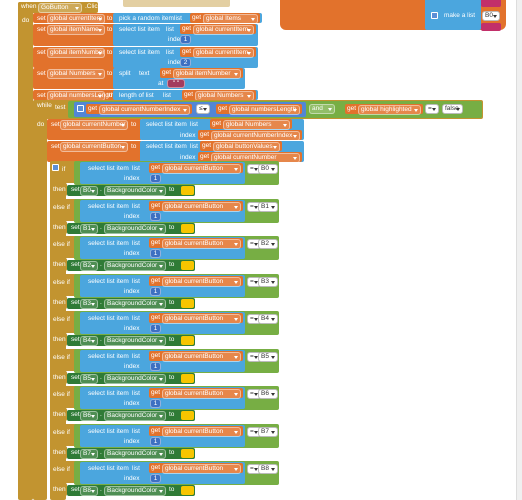 Image resolution: width=522 pixels, height=500 pixels. Describe the element at coordinates (389, 110) in the screenshot. I see `variable-dropdown: global highlighted` at that location.